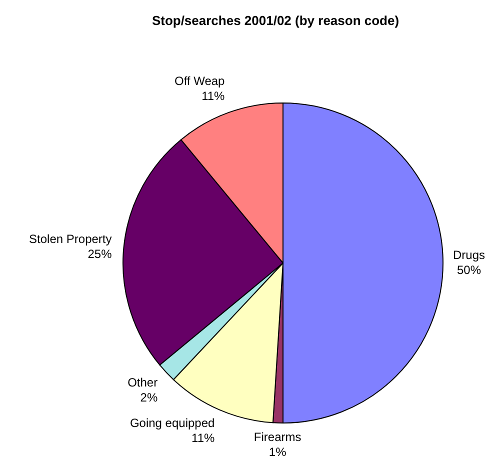  I want to click on slice-label: Off Weap, so click(200, 81).